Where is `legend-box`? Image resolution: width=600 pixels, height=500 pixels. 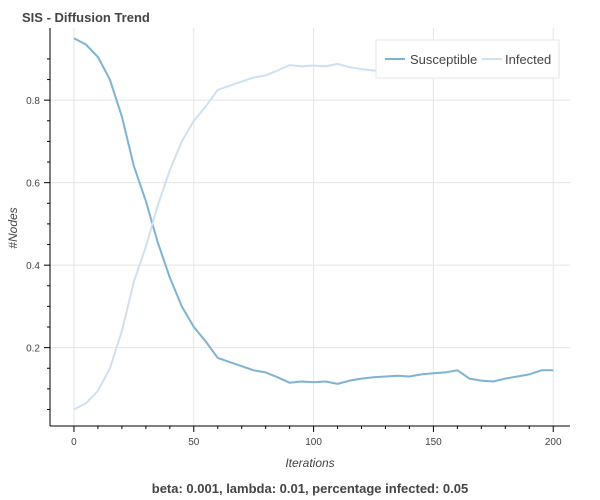
legend-box is located at coordinates (467, 59).